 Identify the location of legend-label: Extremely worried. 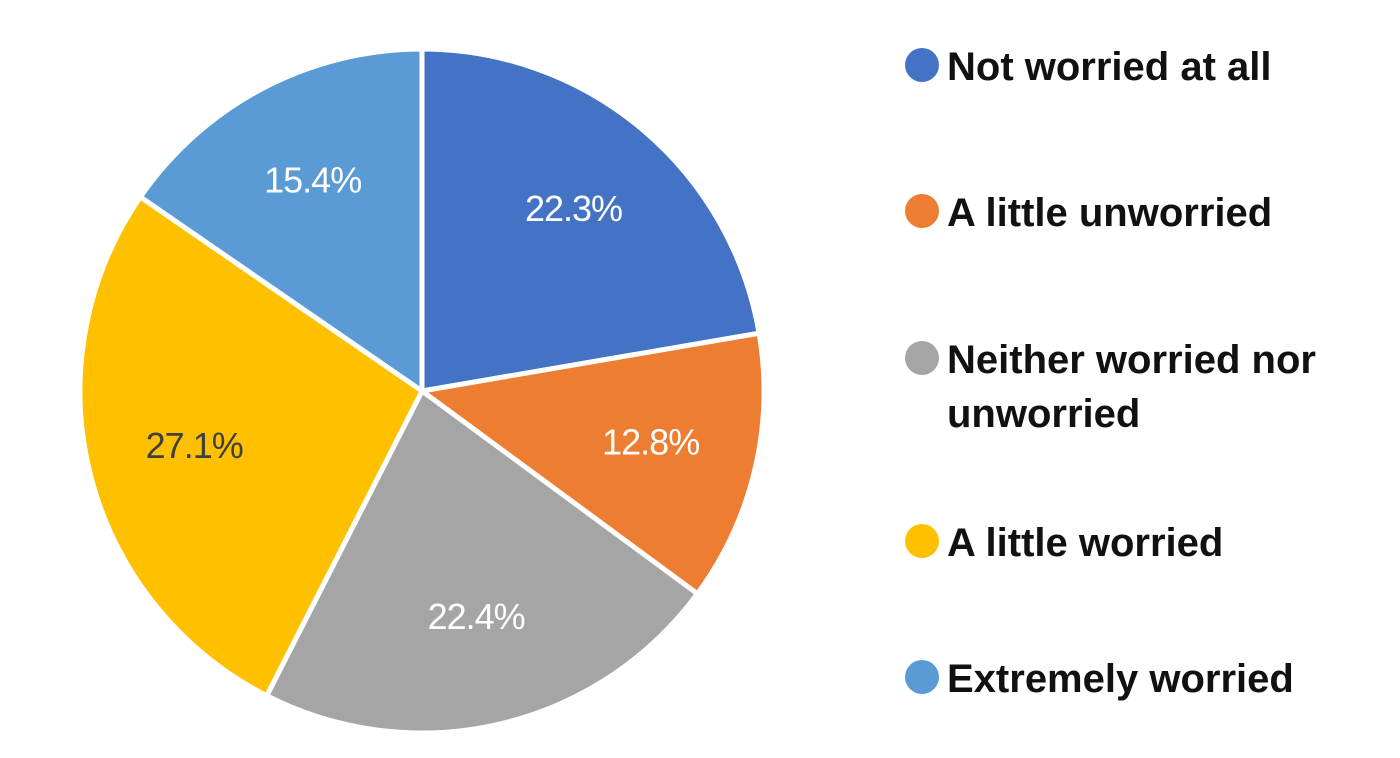
(1120, 679).